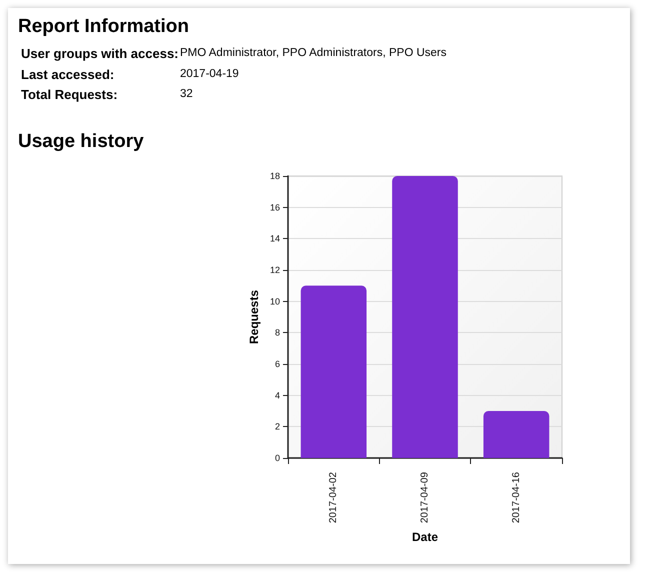 Image resolution: width=654 pixels, height=588 pixels. What do you see at coordinates (209, 74) in the screenshot?
I see `text: 2017-04-19` at bounding box center [209, 74].